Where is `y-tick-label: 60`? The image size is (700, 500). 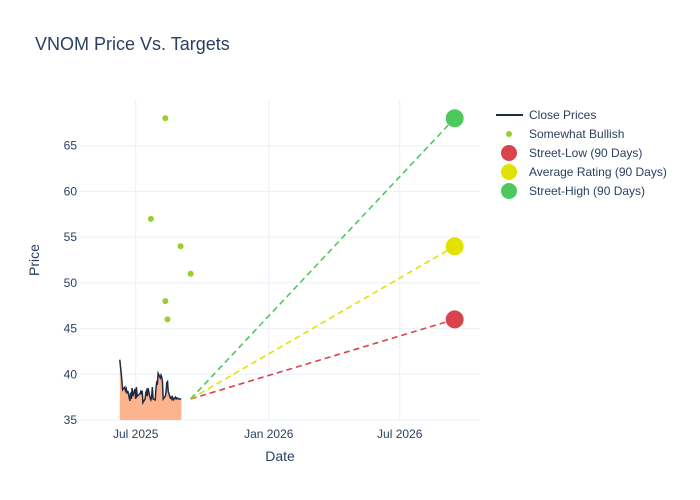 y-tick-label: 60 is located at coordinates (71, 191).